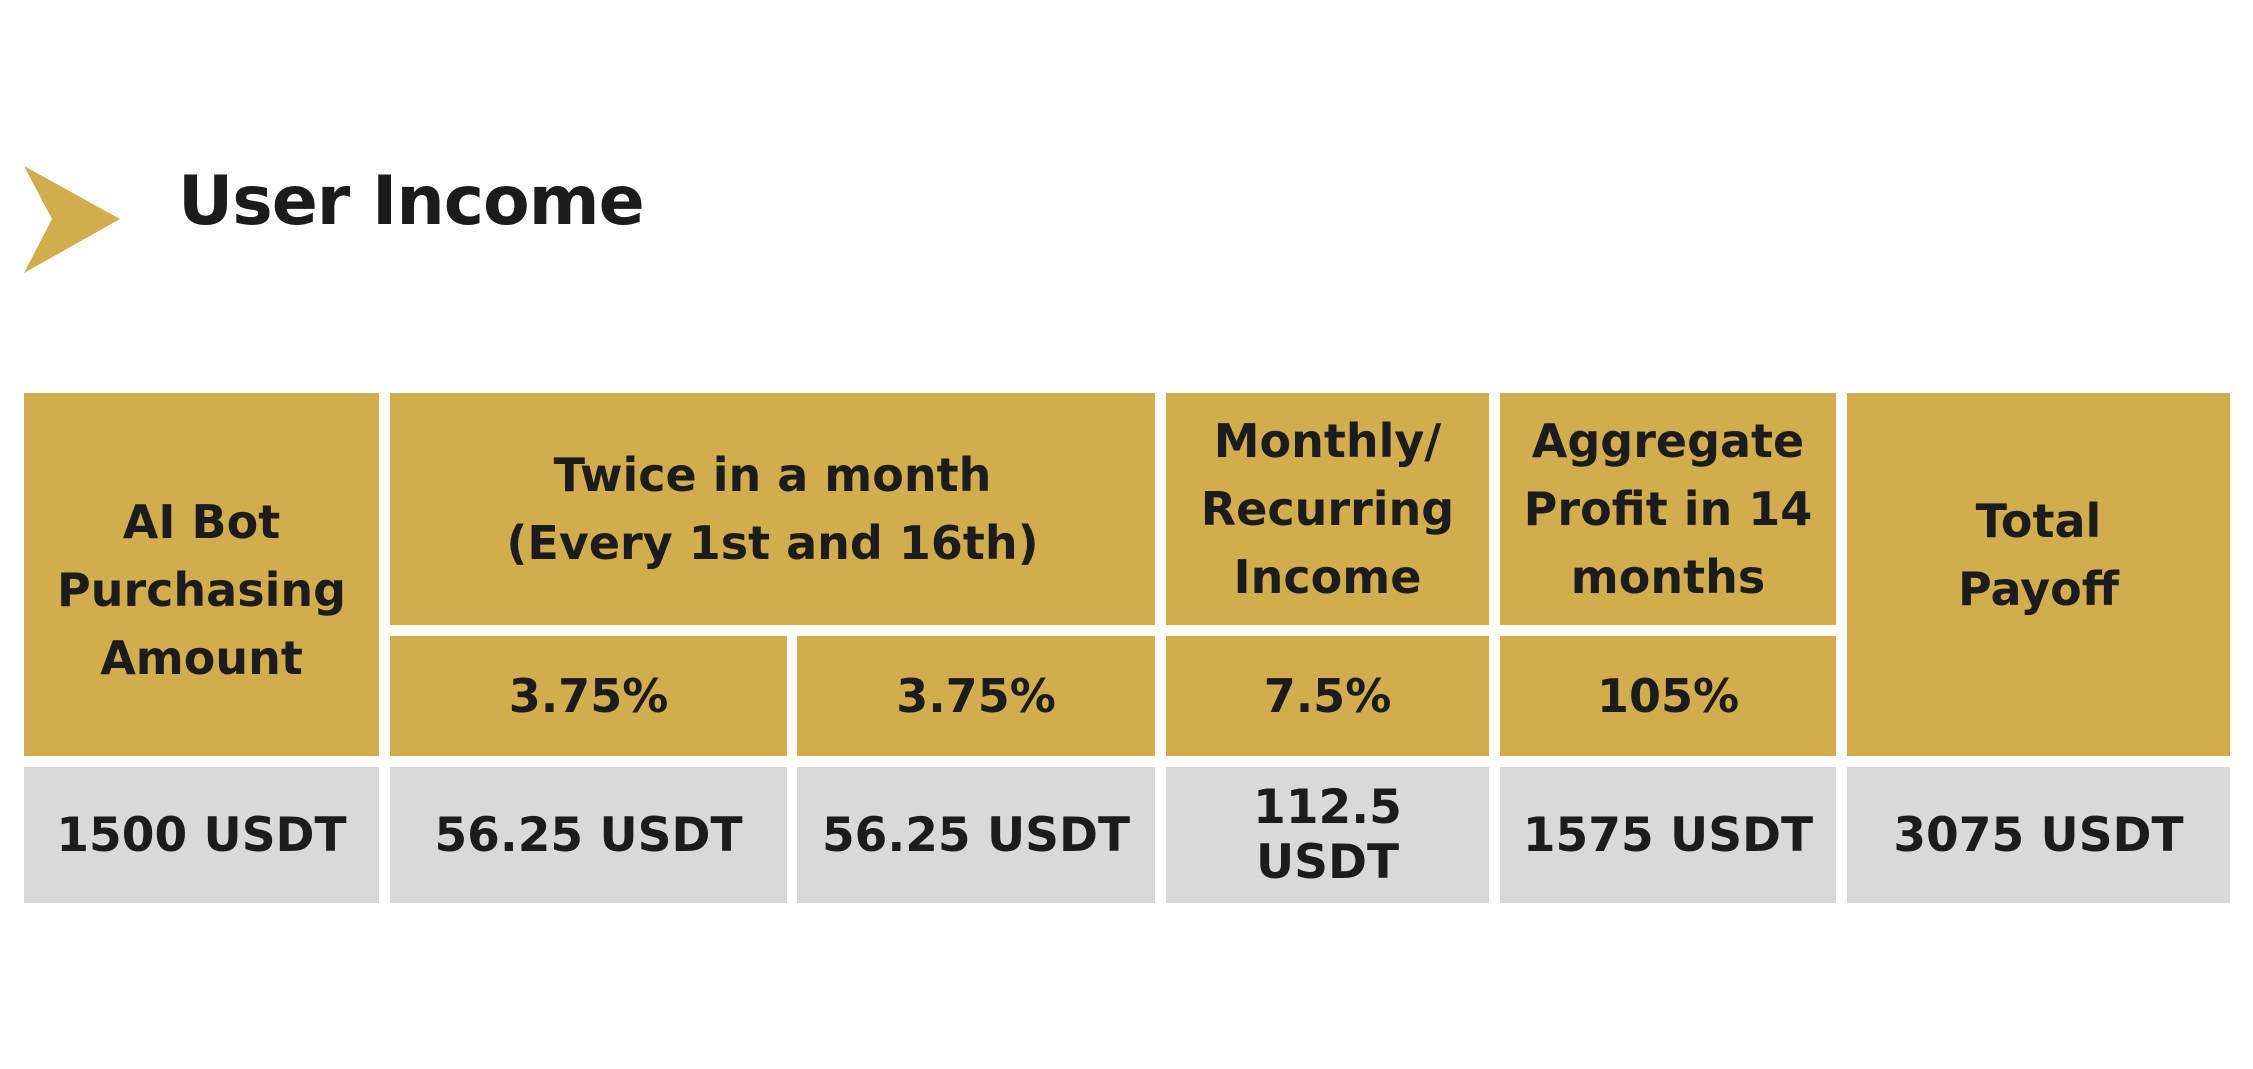  Describe the element at coordinates (588, 696) in the screenshot. I see `rate-first: 3.75%` at that location.